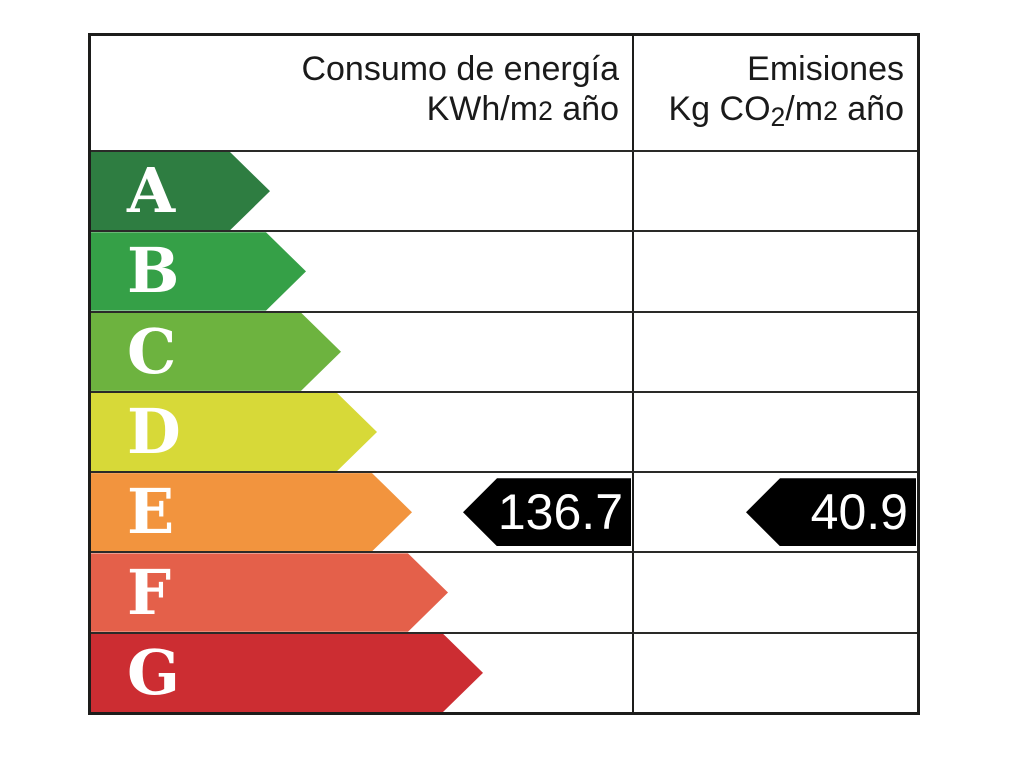 The height and width of the screenshot is (765, 1020). Describe the element at coordinates (774, 271) in the screenshot. I see `emissions-cell-b` at that location.